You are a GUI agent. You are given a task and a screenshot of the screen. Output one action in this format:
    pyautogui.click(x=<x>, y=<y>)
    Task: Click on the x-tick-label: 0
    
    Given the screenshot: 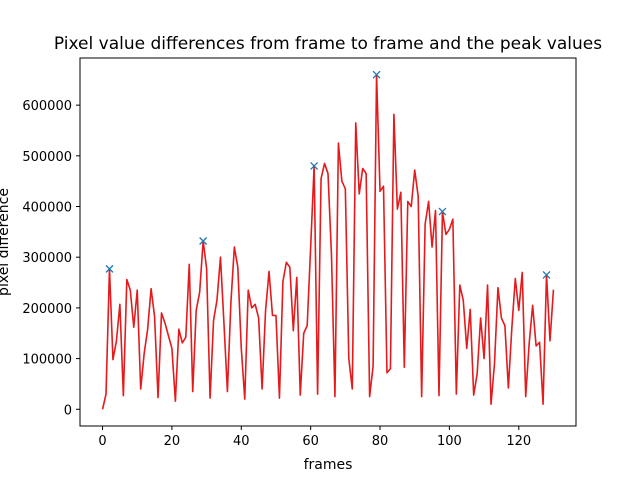 What is the action you would take?
    pyautogui.click(x=102, y=441)
    